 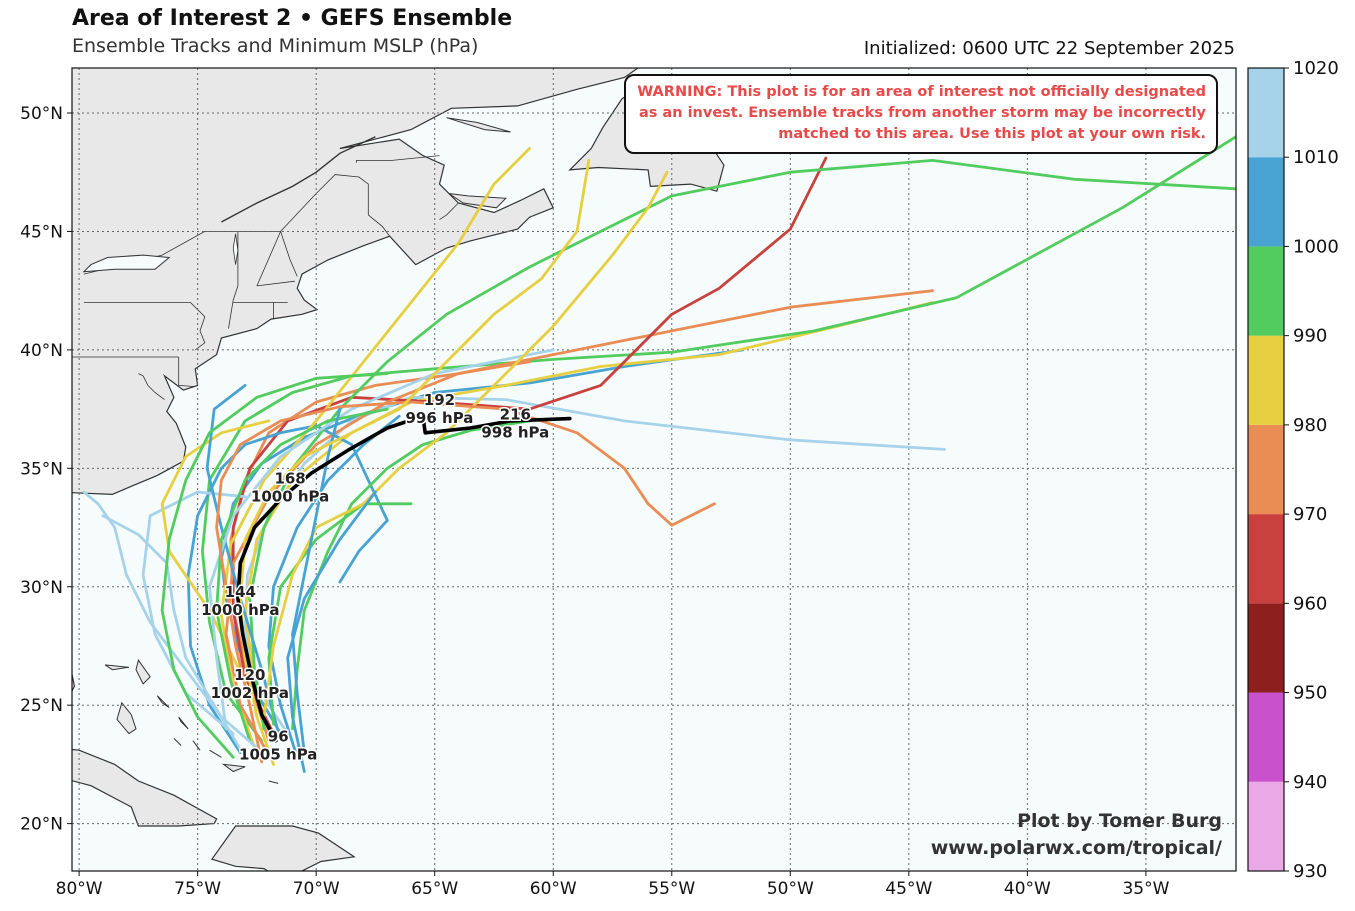 What do you see at coordinates (316, 889) in the screenshot?
I see `lon-tick-label: 70°W` at bounding box center [316, 889].